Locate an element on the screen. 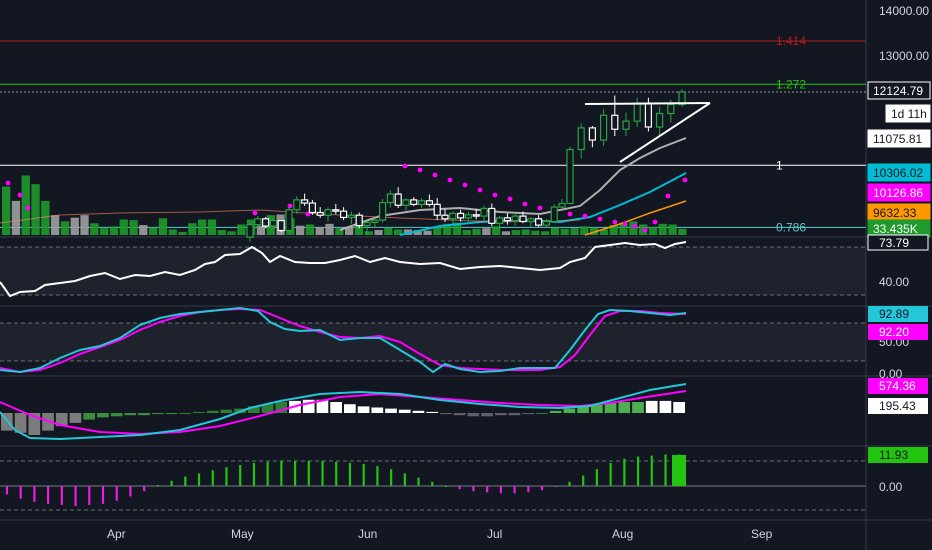  momentum-value-tag: 11.93 is located at coordinates (893, 455).